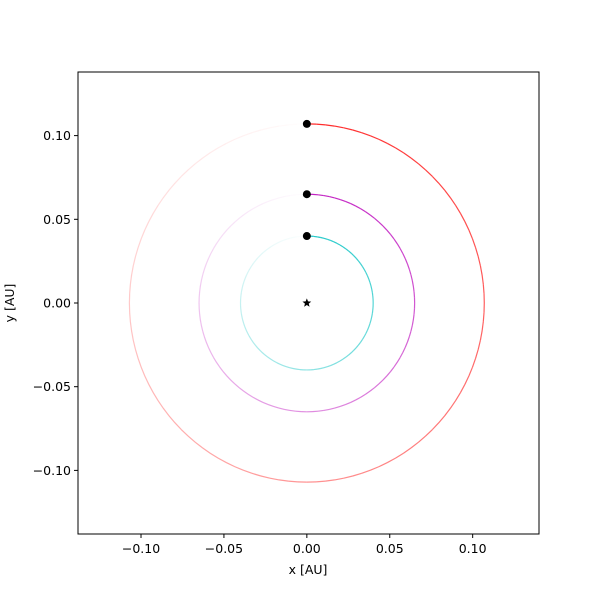 The width and height of the screenshot is (600, 604). Describe the element at coordinates (307, 194) in the screenshot. I see `planet` at that location.